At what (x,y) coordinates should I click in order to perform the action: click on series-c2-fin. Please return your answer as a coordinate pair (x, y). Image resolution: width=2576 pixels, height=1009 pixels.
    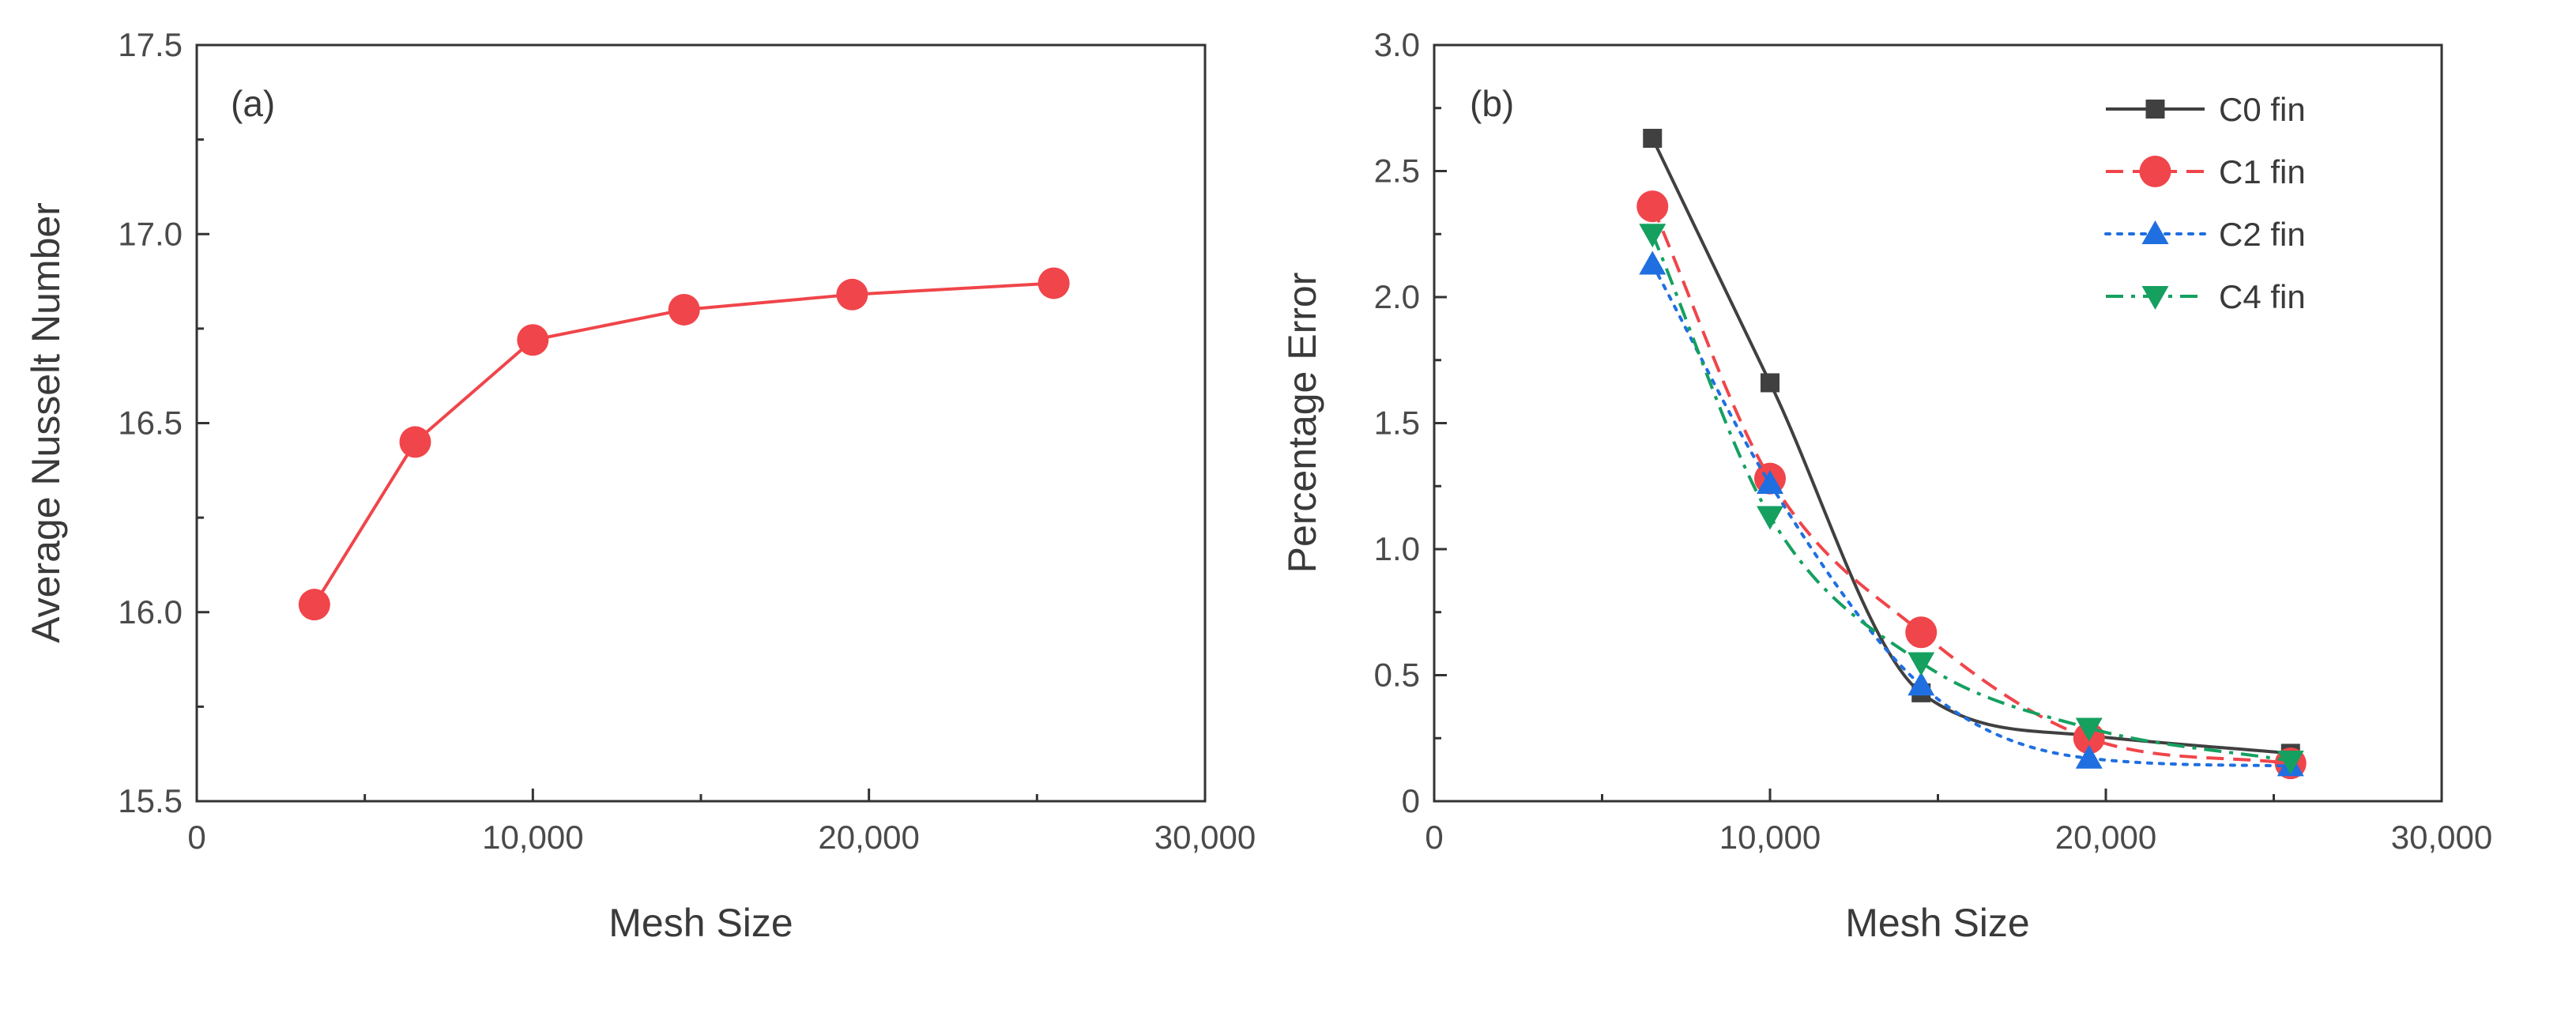
    Looking at the image, I should click on (1971, 513).